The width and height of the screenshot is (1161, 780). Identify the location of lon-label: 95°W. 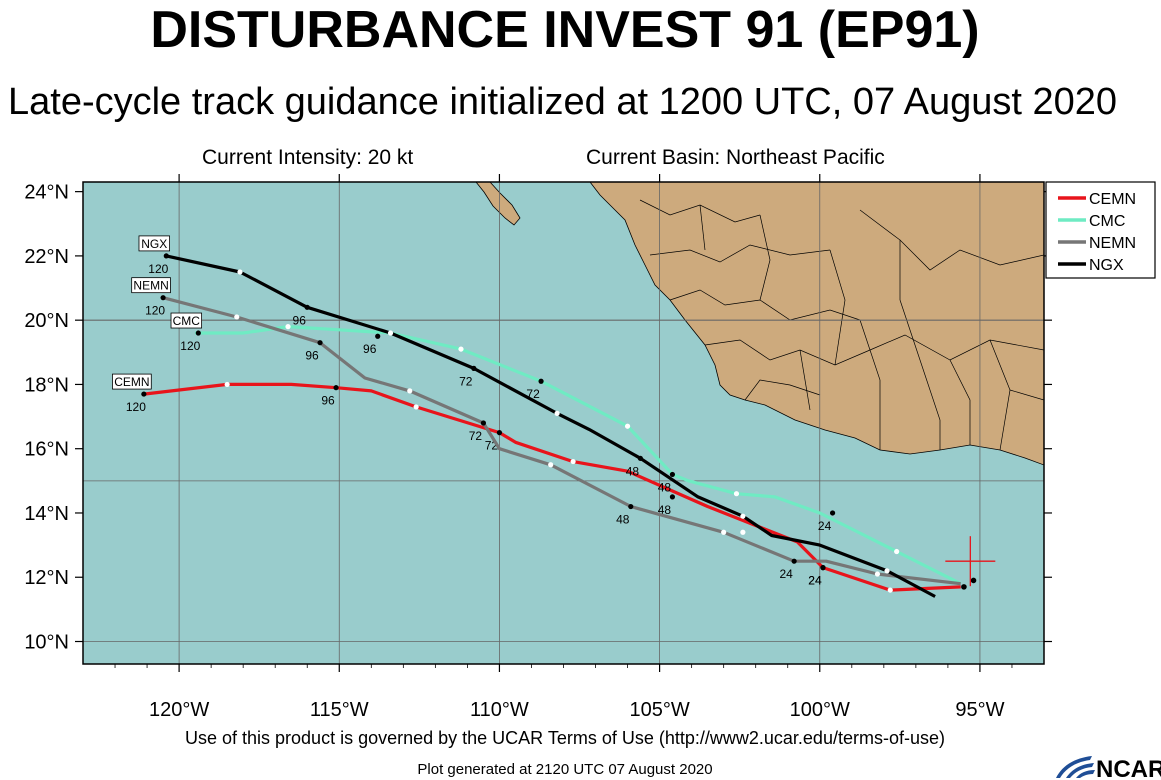
(979, 710).